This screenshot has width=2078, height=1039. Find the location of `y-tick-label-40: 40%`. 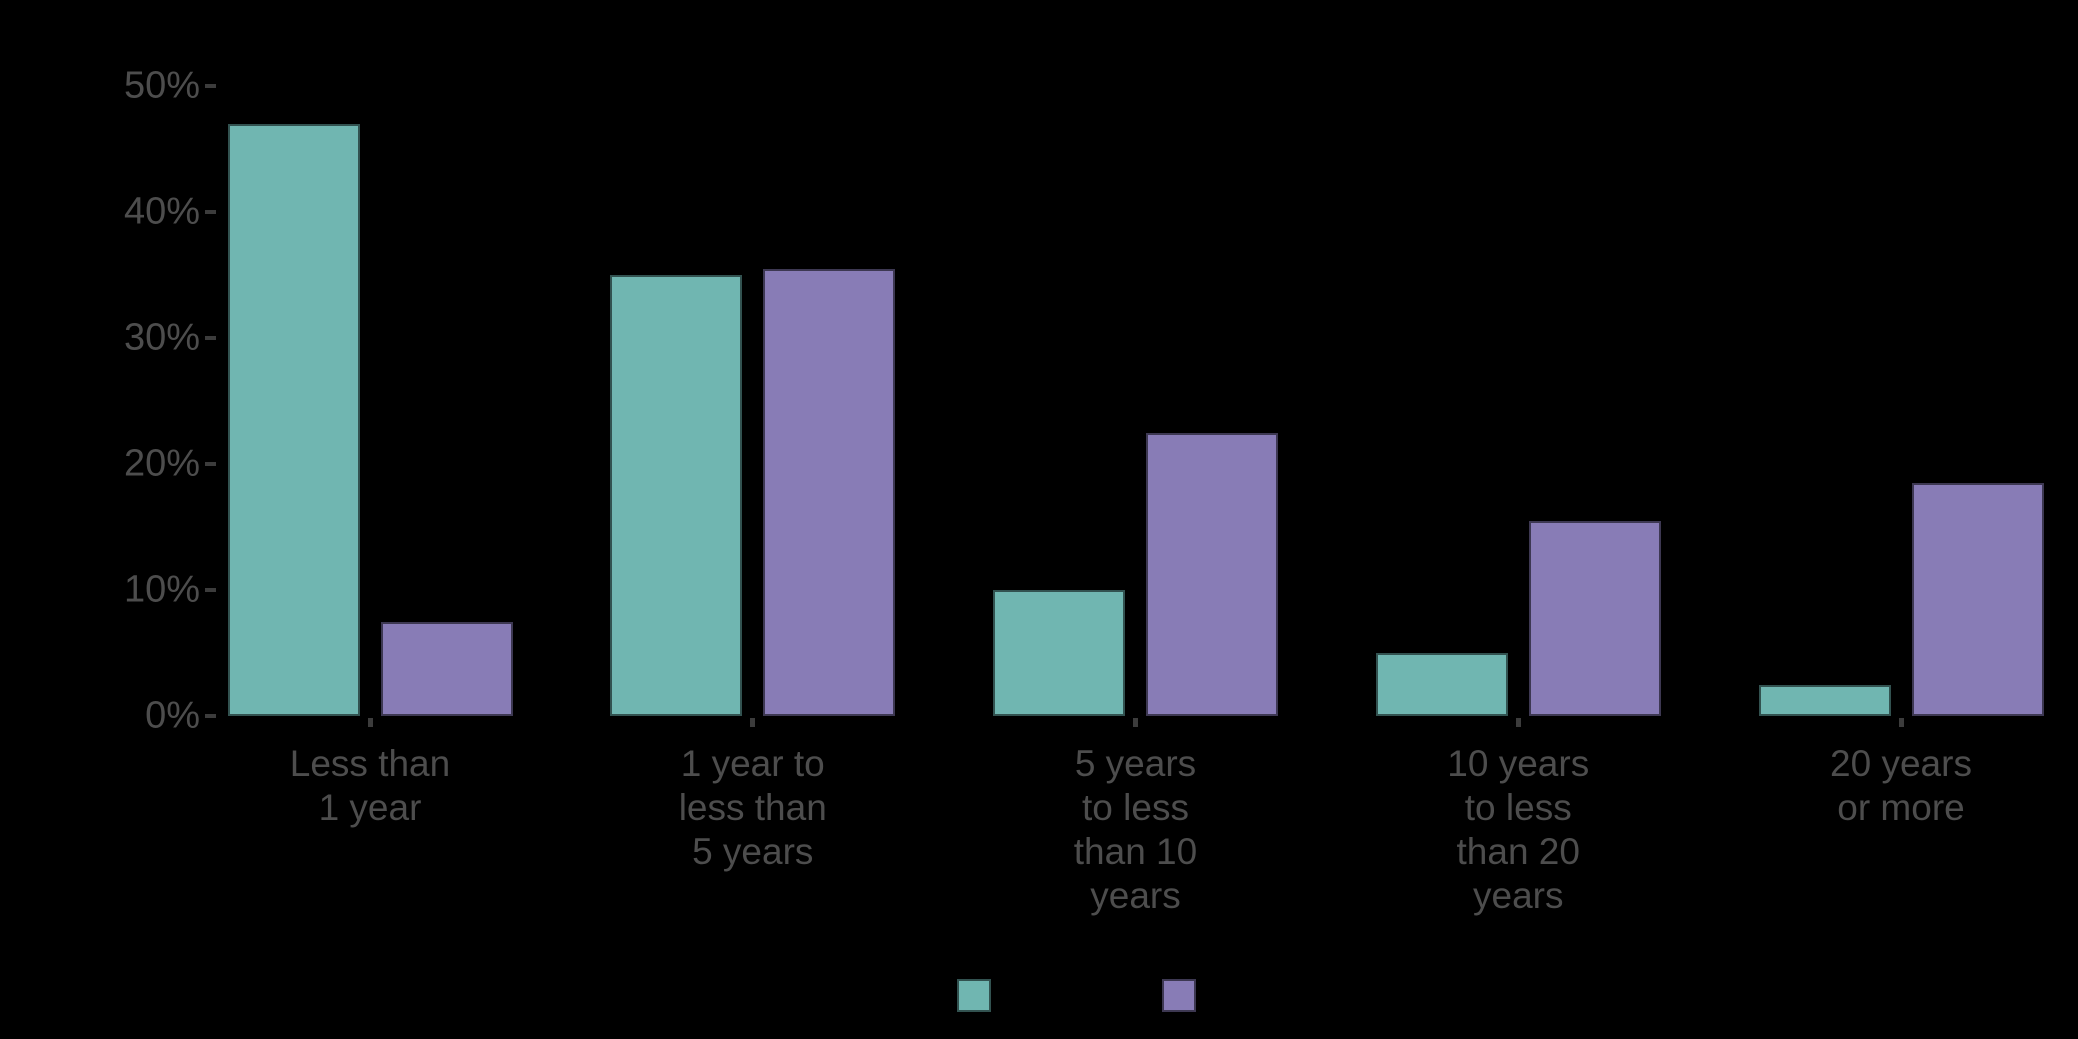

y-tick-label-40: 40% is located at coordinates (161, 211).